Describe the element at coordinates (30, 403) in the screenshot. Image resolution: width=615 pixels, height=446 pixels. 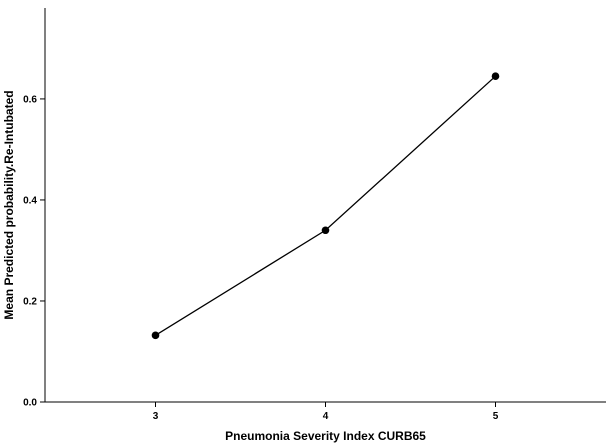
I see `y-tick-label: 0.0` at that location.